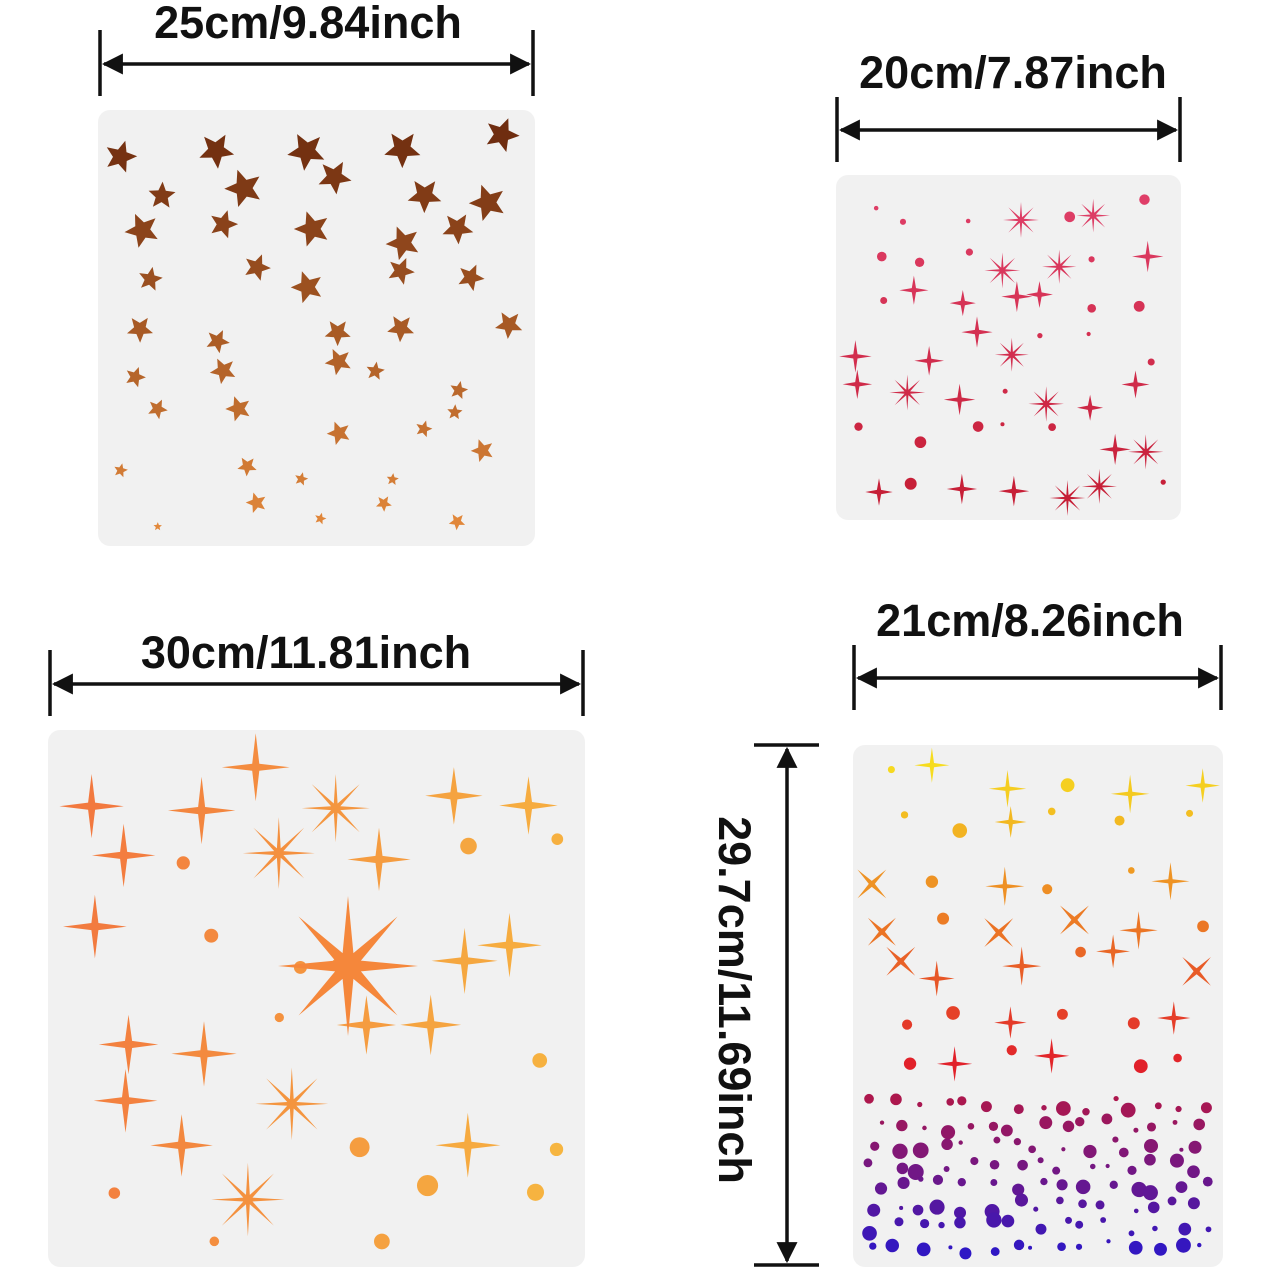 This screenshot has width=1271, height=1271. Describe the element at coordinates (308, 24) in the screenshot. I see `width-label: 25cm/9.84inch` at that location.